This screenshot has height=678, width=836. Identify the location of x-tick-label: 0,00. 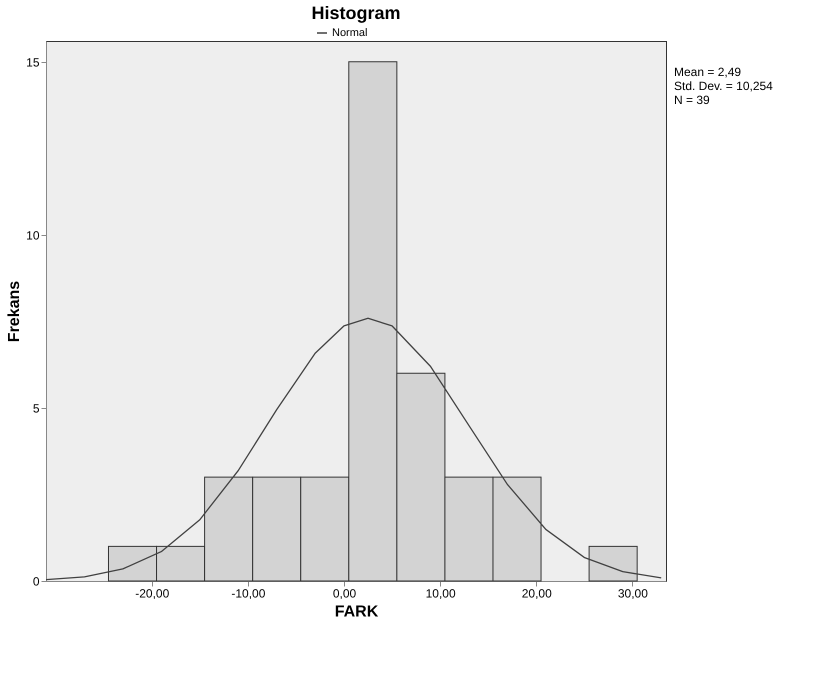
(344, 593).